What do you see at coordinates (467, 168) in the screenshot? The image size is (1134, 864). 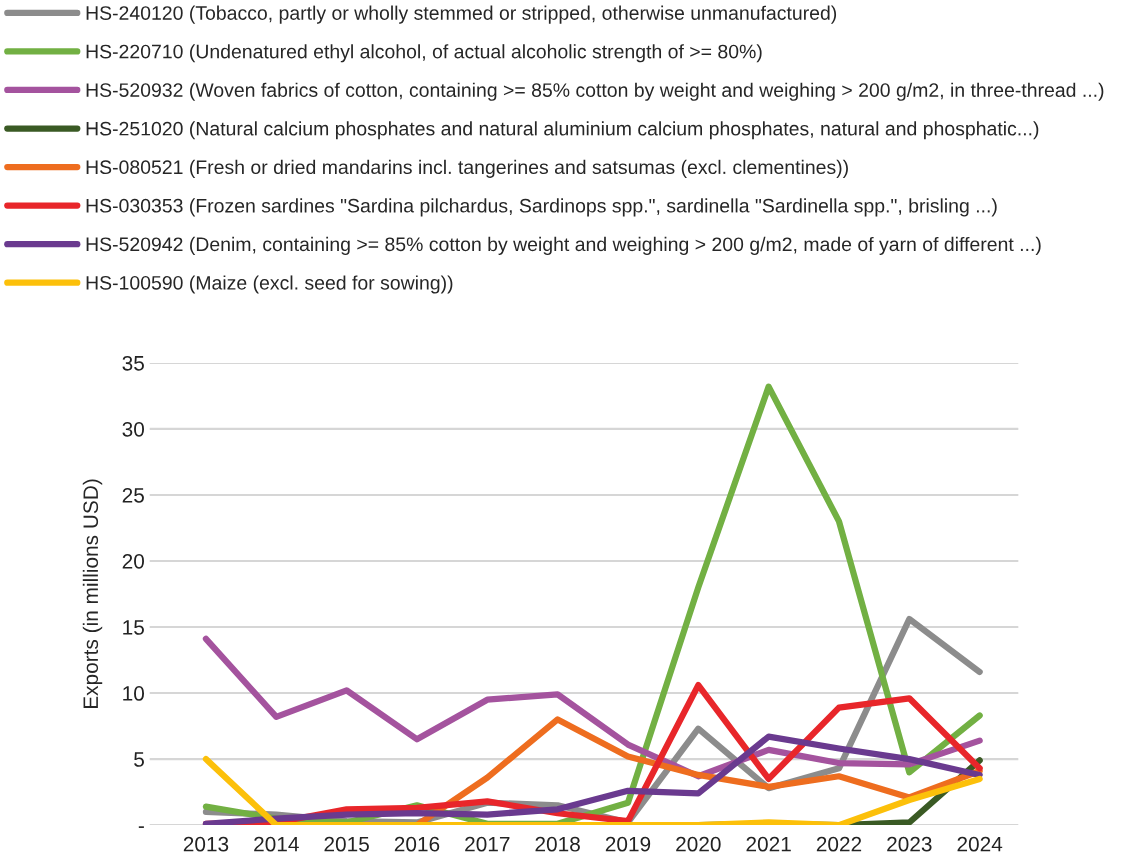 I see `legend-label: HS-080521 (Fresh or dried mandarins incl. tangerines and satsumas (excl. clementines))` at bounding box center [467, 168].